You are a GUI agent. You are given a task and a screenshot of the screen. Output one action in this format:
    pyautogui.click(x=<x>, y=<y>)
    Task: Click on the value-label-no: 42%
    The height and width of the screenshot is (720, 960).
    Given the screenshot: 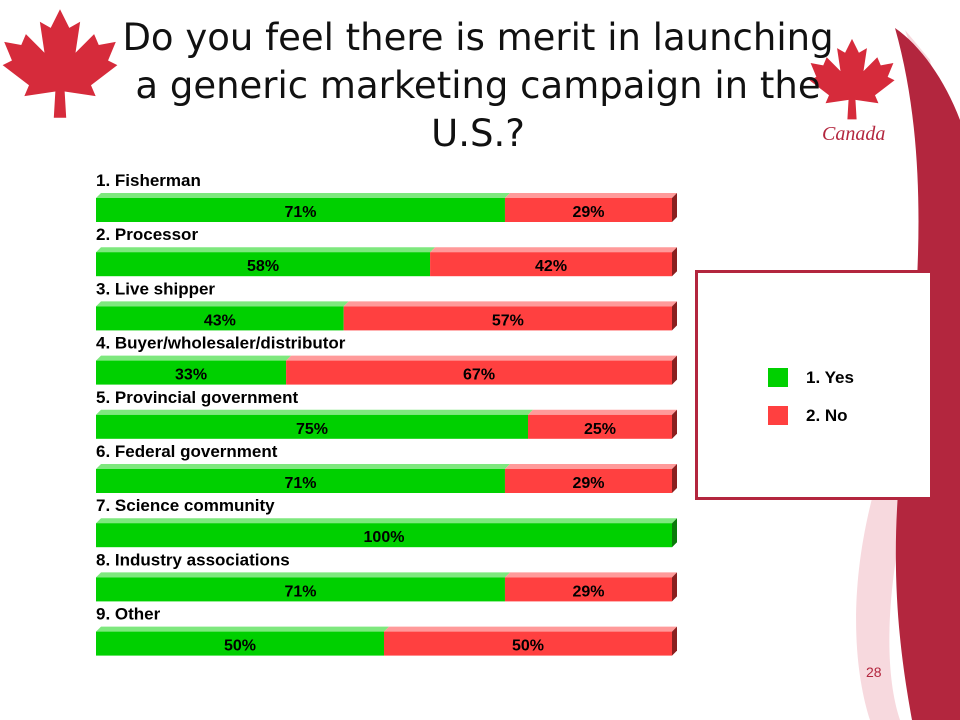 What is the action you would take?
    pyautogui.click(x=551, y=266)
    